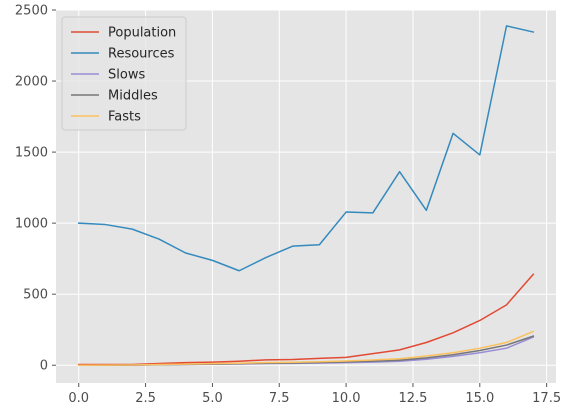 The image size is (566, 417). I want to click on x-axis-ticks: 0.0 2.5 5.0 7.5 10.0 12.5 15.0 17.5, so click(314, 394).